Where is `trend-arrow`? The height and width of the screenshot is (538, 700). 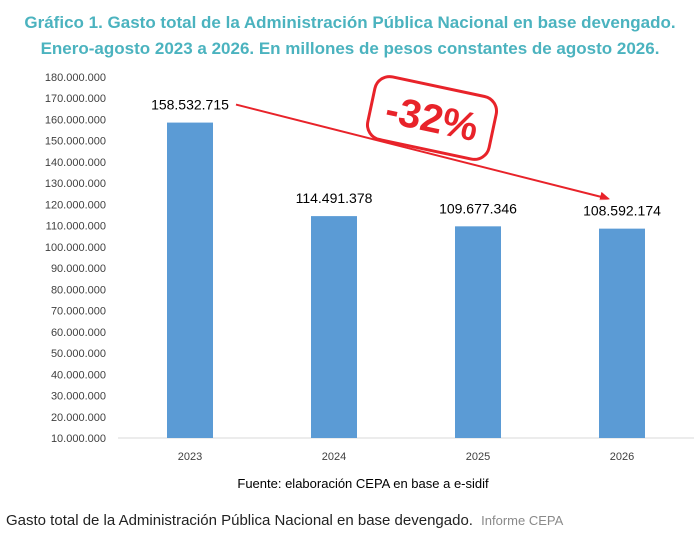 trend-arrow is located at coordinates (422, 152).